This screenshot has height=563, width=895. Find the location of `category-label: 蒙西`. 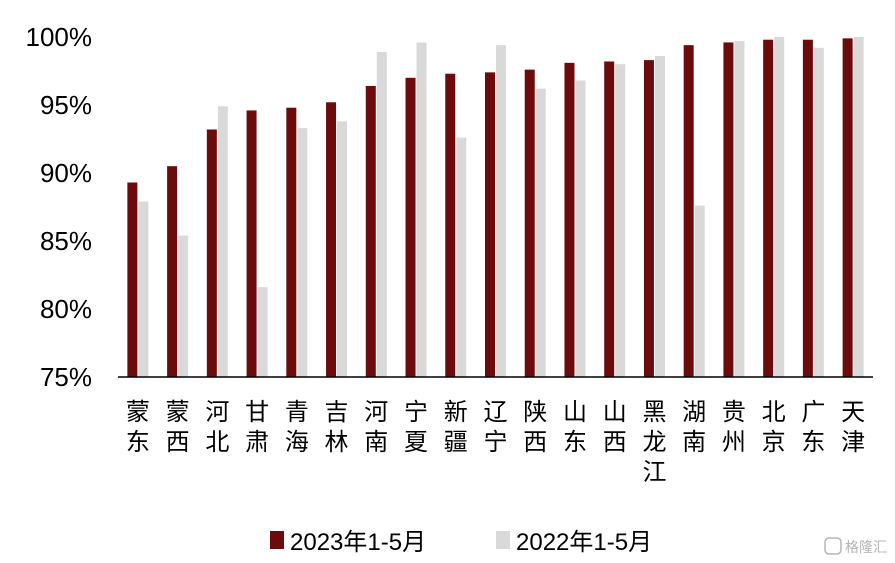

category-label: 蒙西 is located at coordinates (178, 427).